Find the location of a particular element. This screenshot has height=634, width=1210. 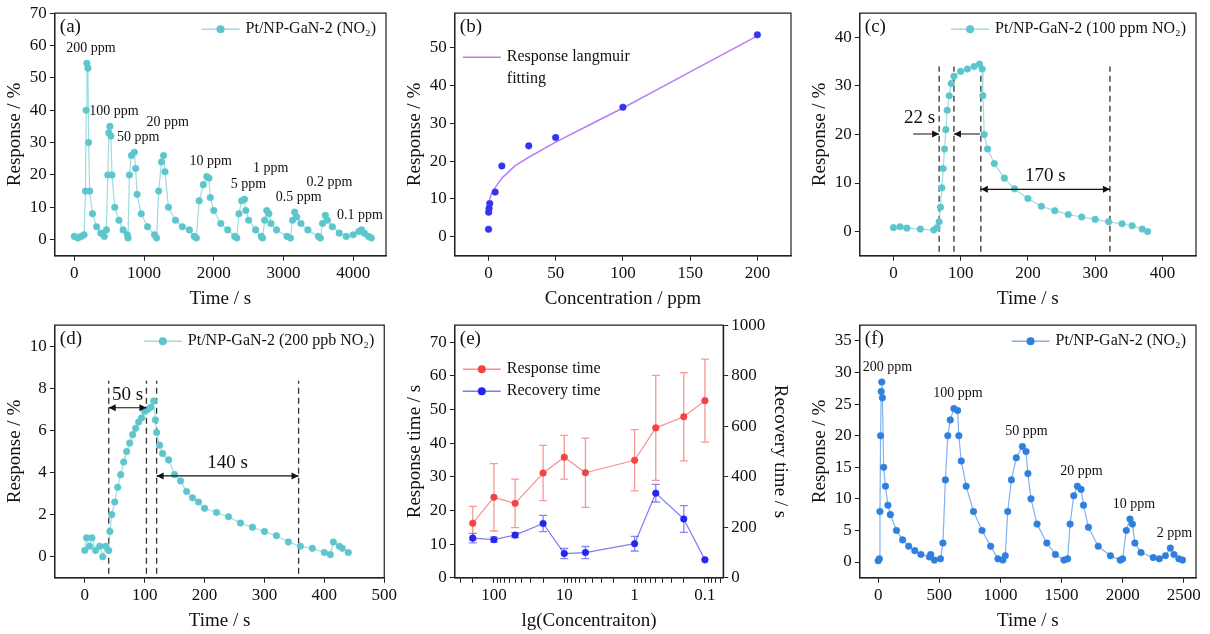

x-tick-label: 150 is located at coordinates (690, 273).